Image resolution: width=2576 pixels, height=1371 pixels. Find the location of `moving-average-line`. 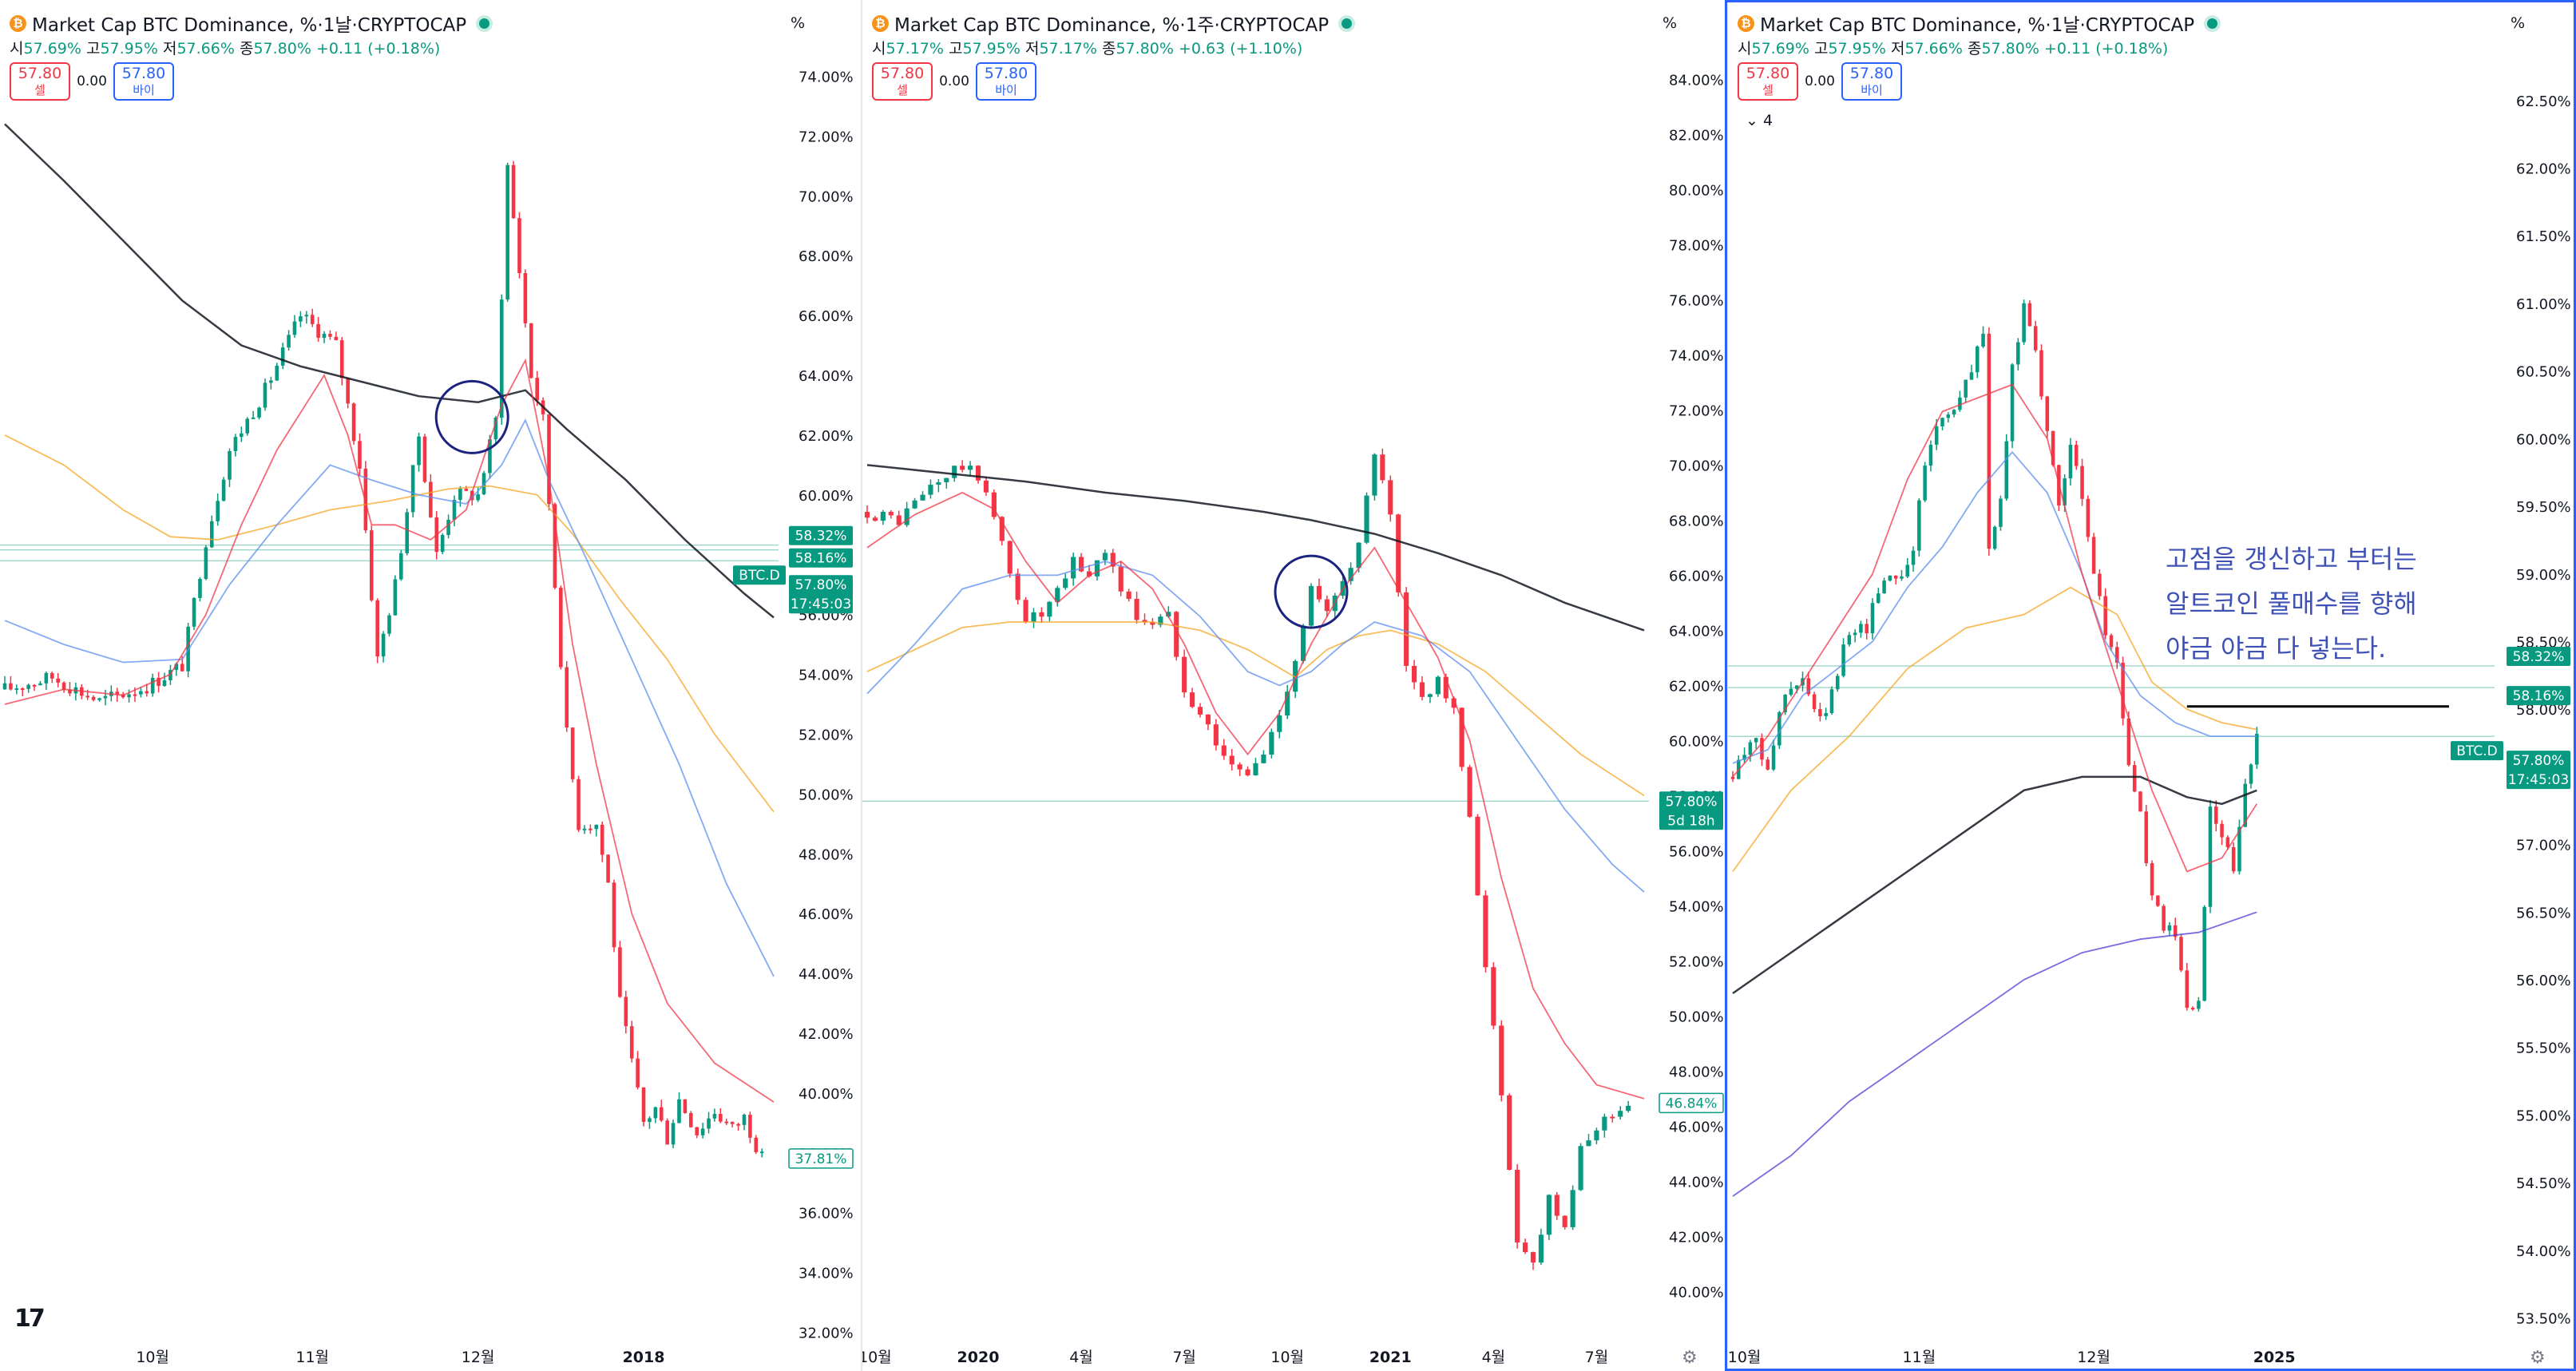

moving-average-line is located at coordinates (1994, 607).